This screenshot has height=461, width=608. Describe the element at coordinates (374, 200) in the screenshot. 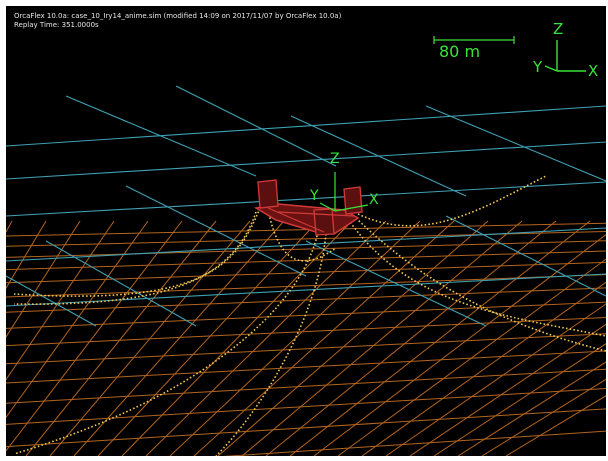

I see `vessel-axis-x-label: X` at that location.